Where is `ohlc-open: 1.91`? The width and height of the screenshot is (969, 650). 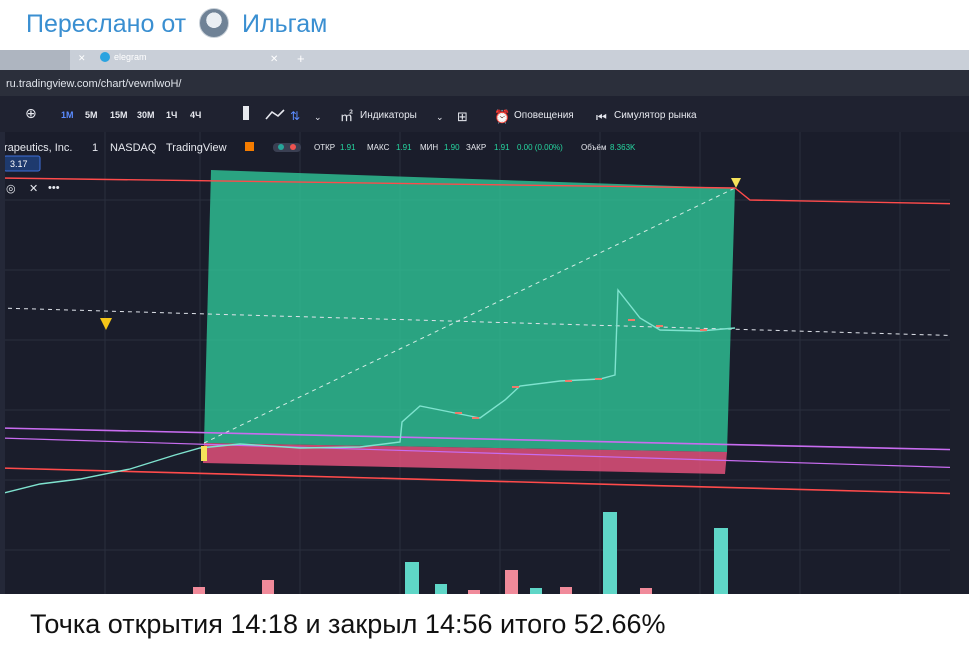 ohlc-open: 1.91 is located at coordinates (348, 147).